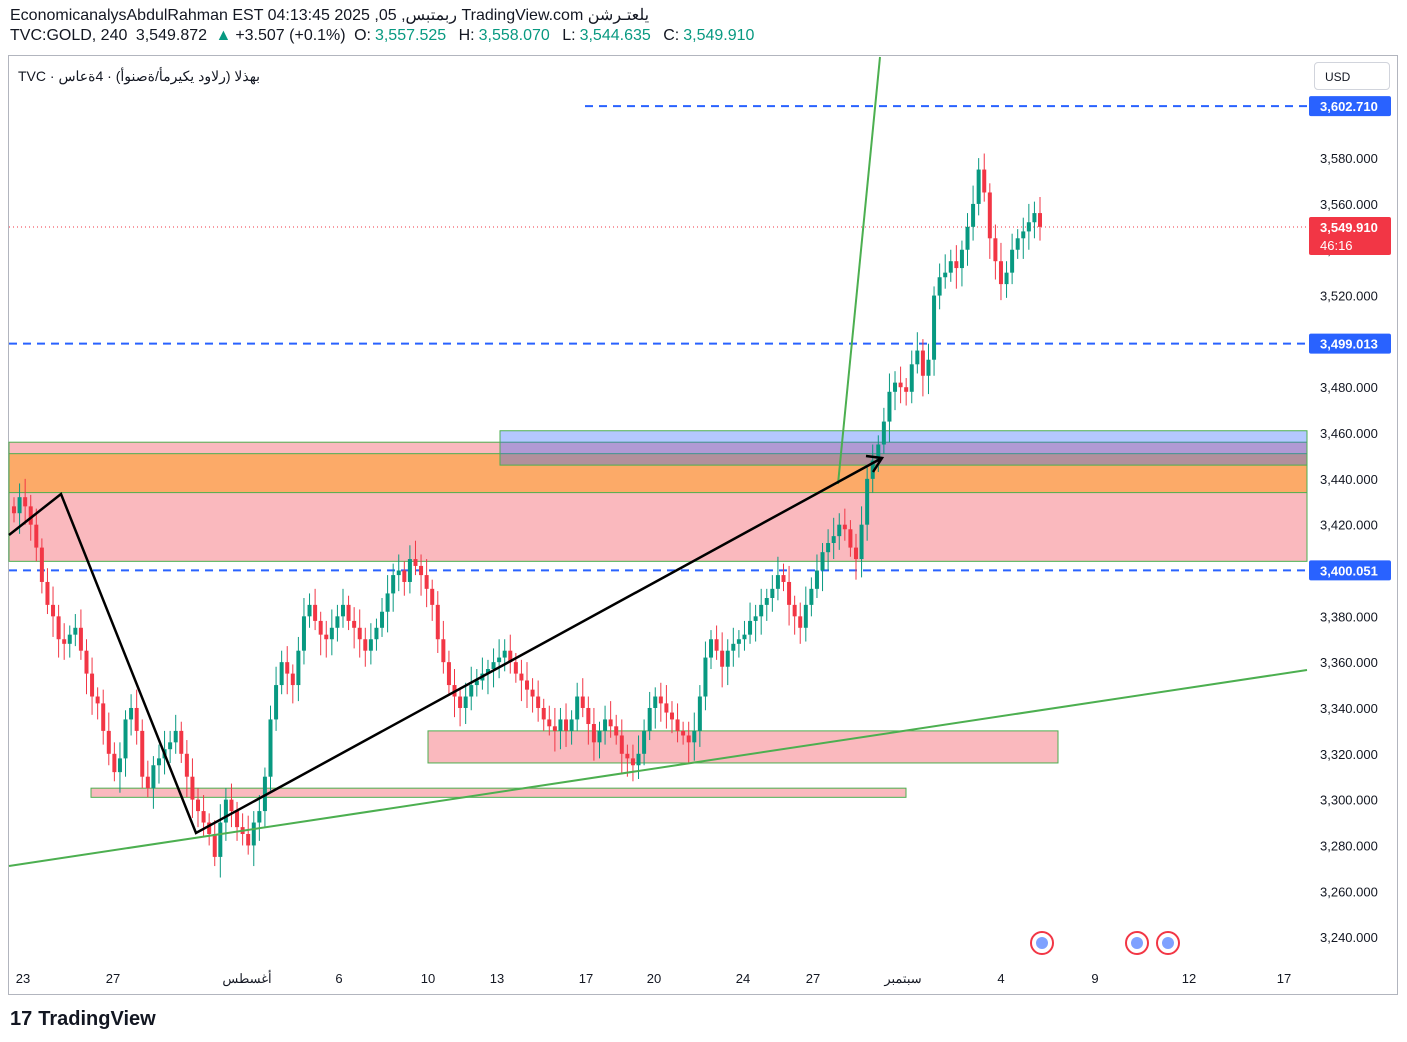  What do you see at coordinates (743, 978) in the screenshot?
I see `x-tick-label: 24` at bounding box center [743, 978].